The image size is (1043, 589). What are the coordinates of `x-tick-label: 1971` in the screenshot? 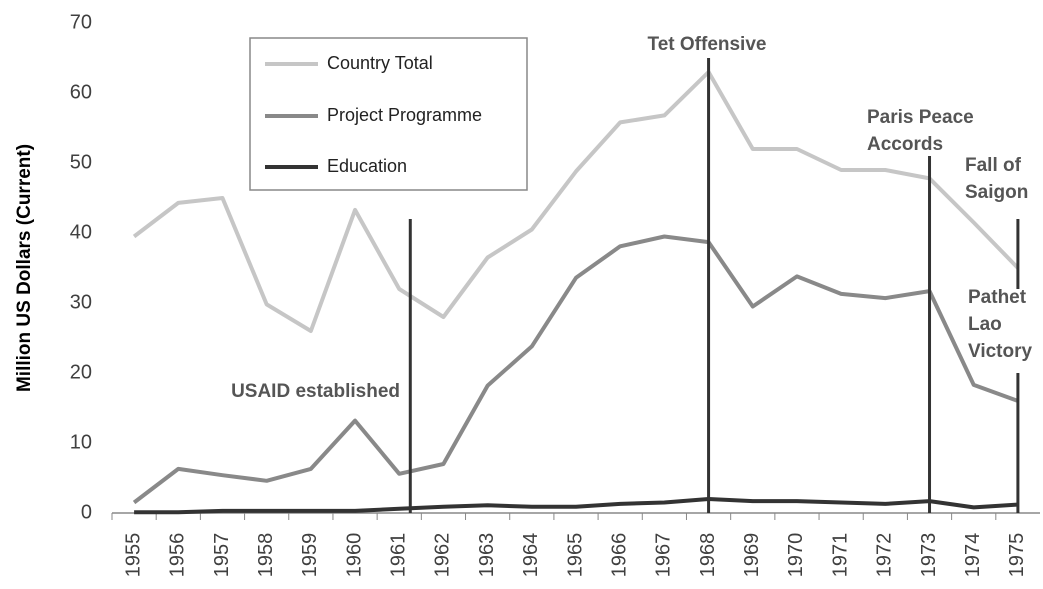 It's located at (840, 555).